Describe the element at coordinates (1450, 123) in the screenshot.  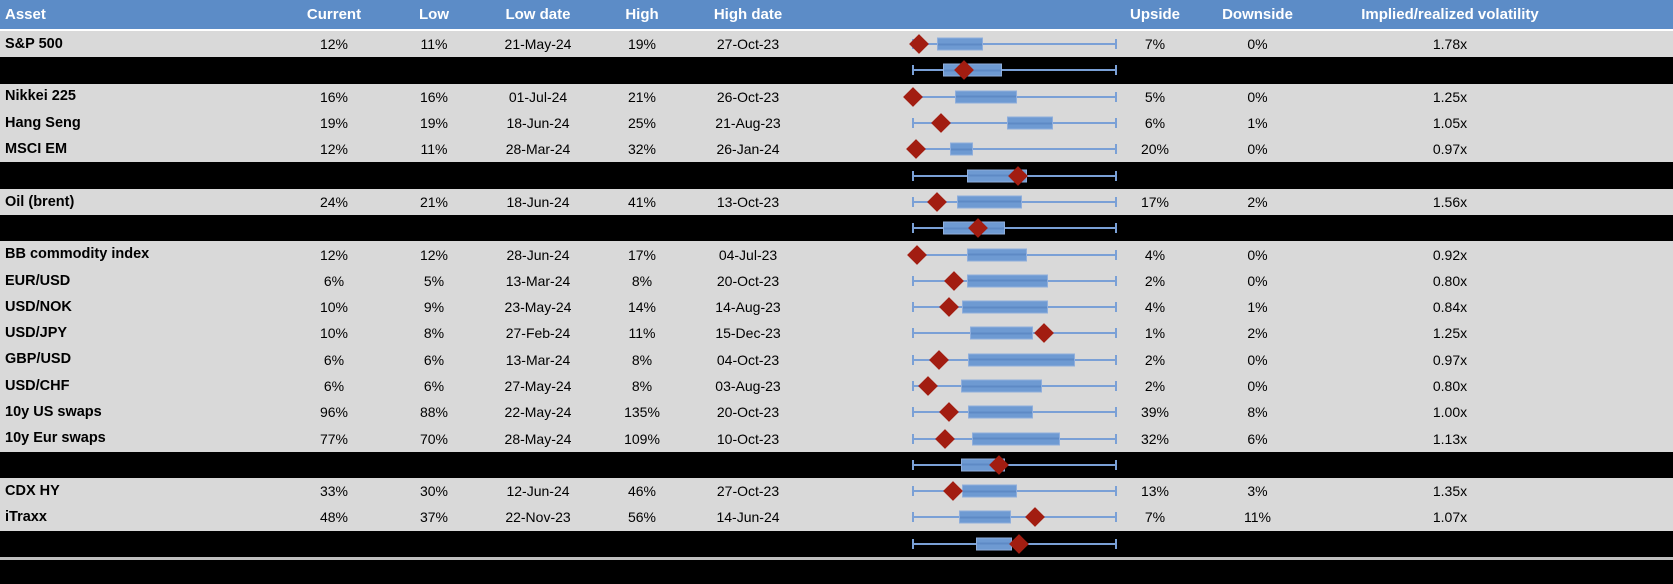
I see `cell-implied_realized: 1.05x` at that location.